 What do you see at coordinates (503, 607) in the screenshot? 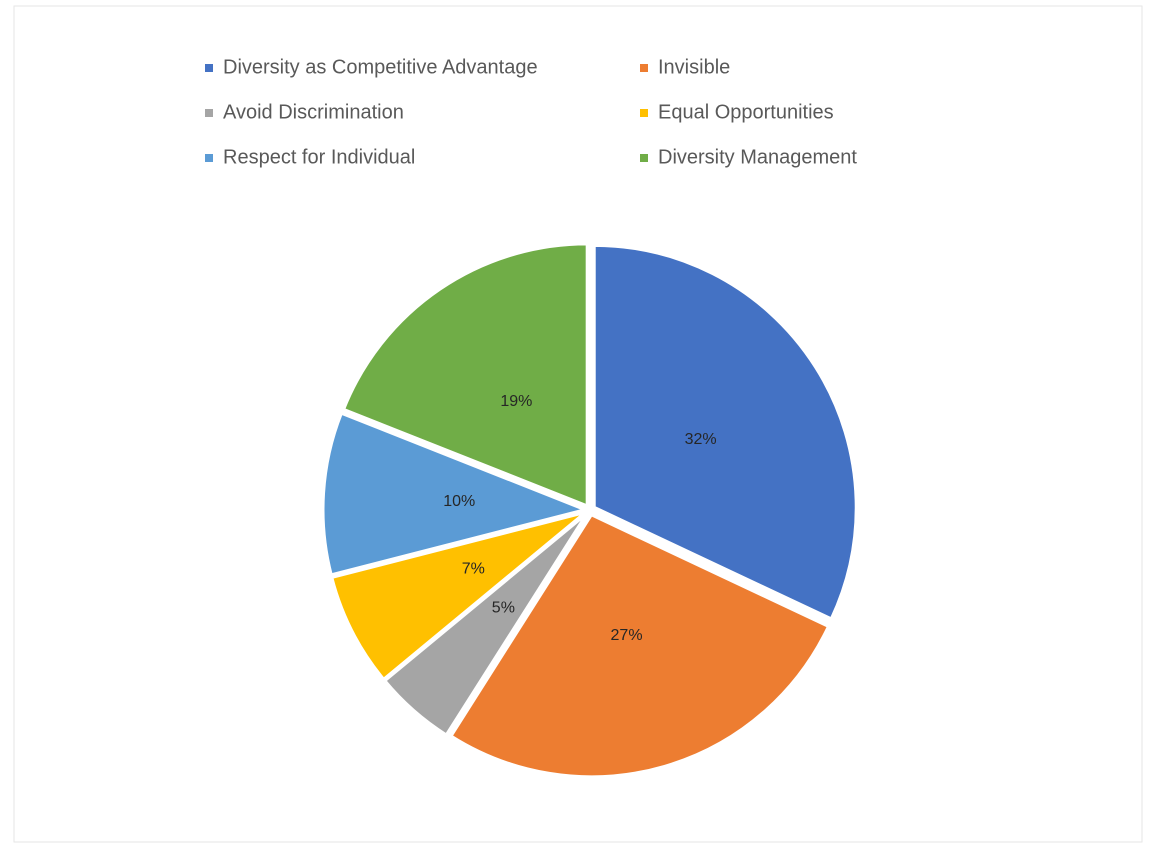
I see `value-label: 5%` at bounding box center [503, 607].